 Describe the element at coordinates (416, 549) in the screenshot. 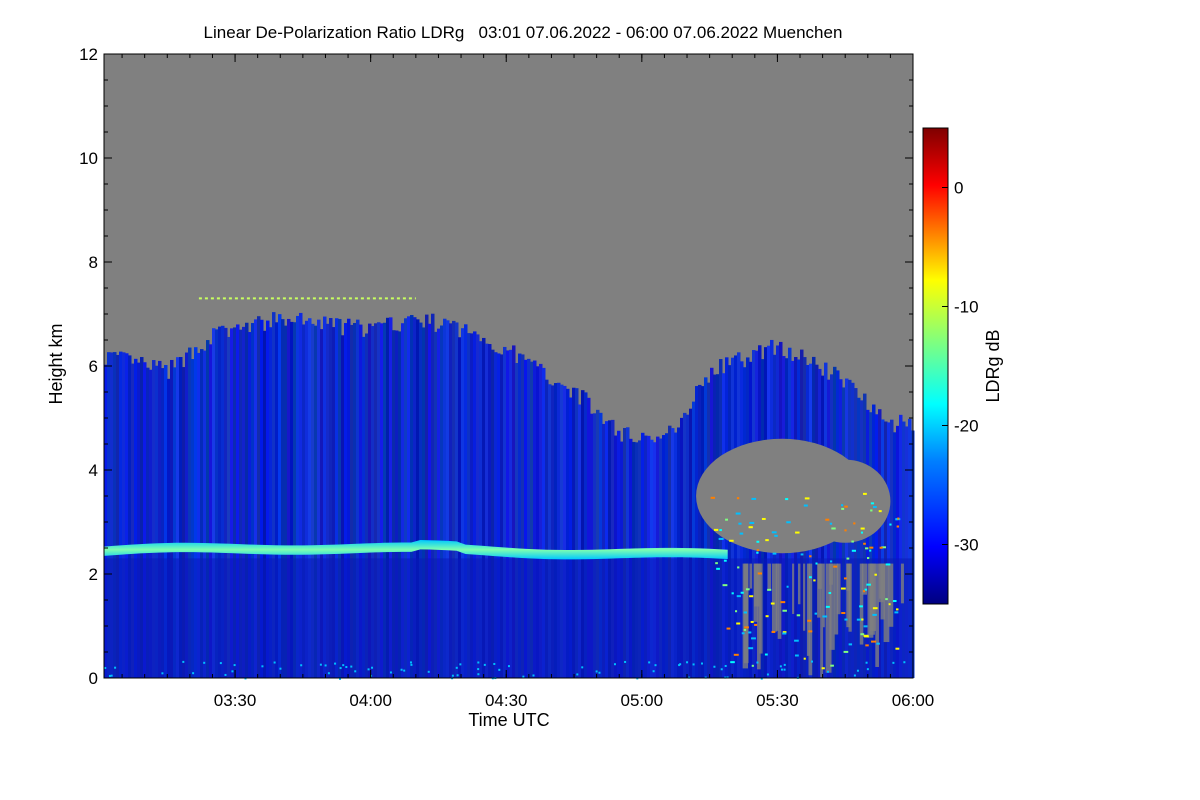

I see `melting-layer-band` at that location.